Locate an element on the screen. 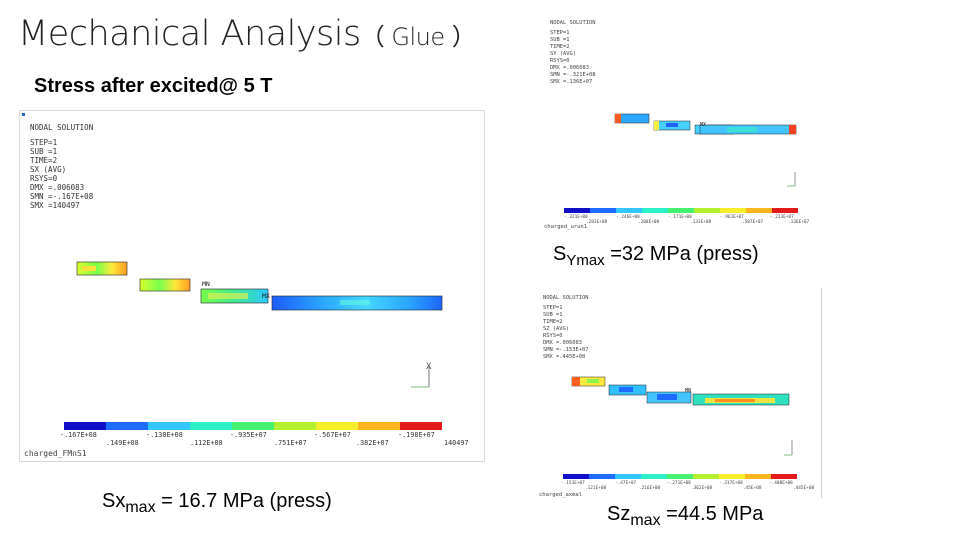  sy-legend-tick: -.961E+07 is located at coordinates (732, 217).